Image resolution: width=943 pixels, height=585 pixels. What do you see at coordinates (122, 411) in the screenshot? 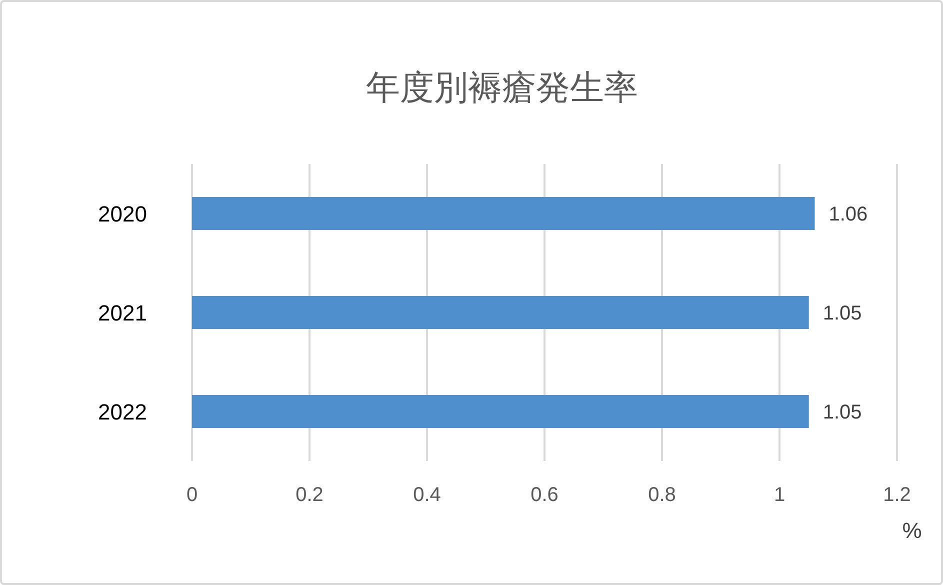
I see `y-tick-label: 2022` at bounding box center [122, 411].